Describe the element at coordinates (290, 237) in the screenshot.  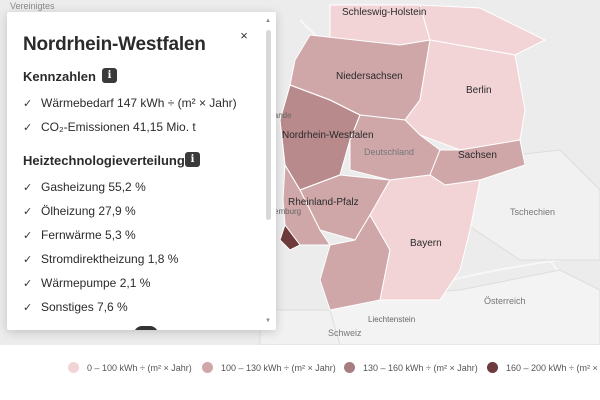
I see `state-saarland` at that location.